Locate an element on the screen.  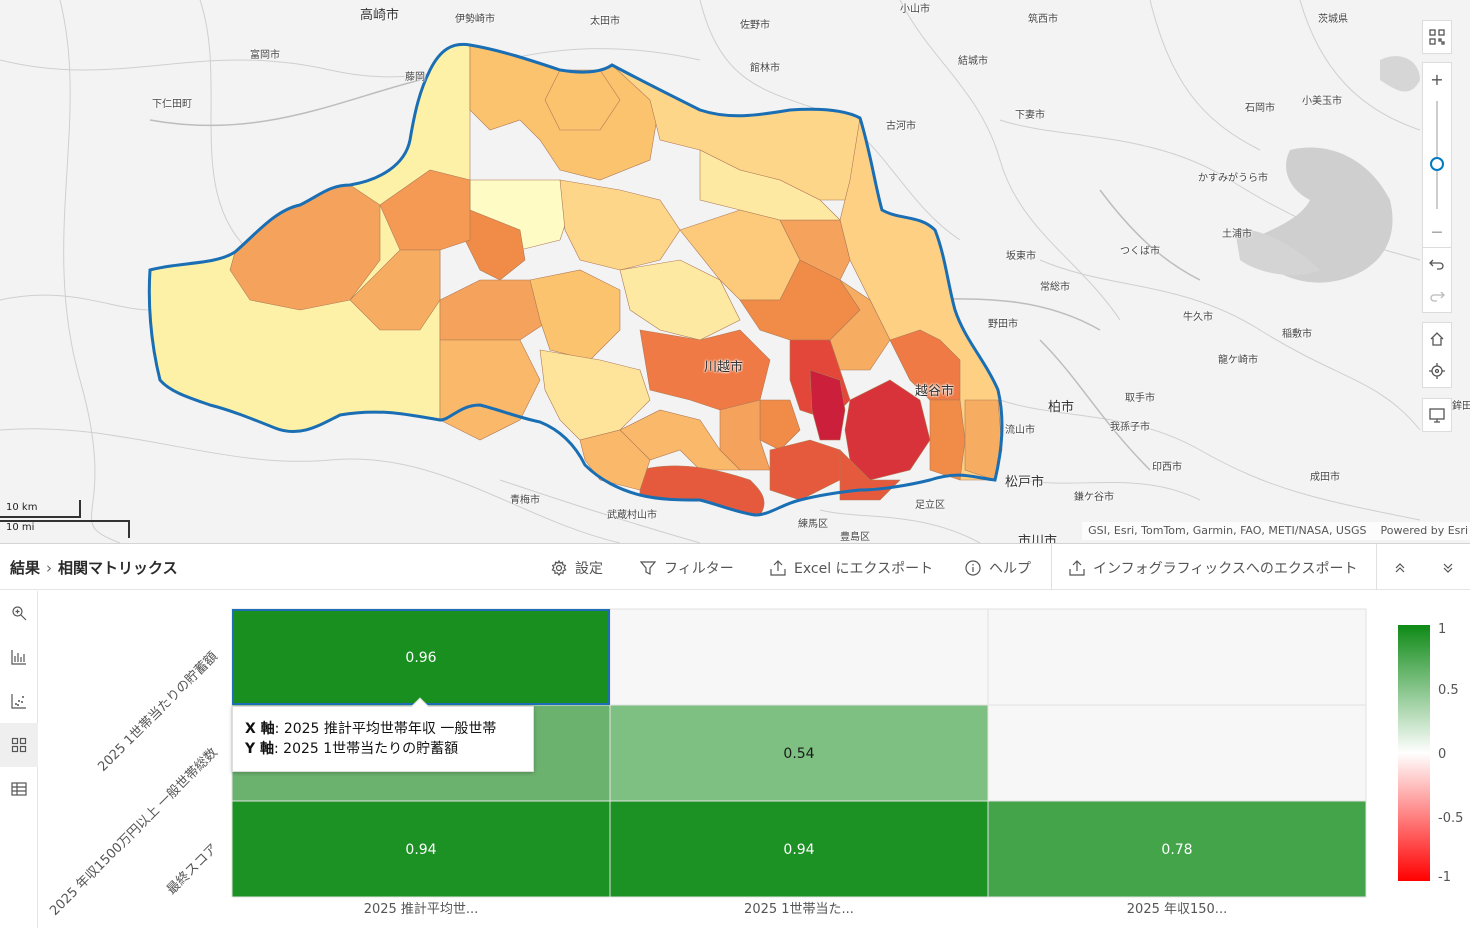
place-label: 印西市 is located at coordinates (1167, 467).